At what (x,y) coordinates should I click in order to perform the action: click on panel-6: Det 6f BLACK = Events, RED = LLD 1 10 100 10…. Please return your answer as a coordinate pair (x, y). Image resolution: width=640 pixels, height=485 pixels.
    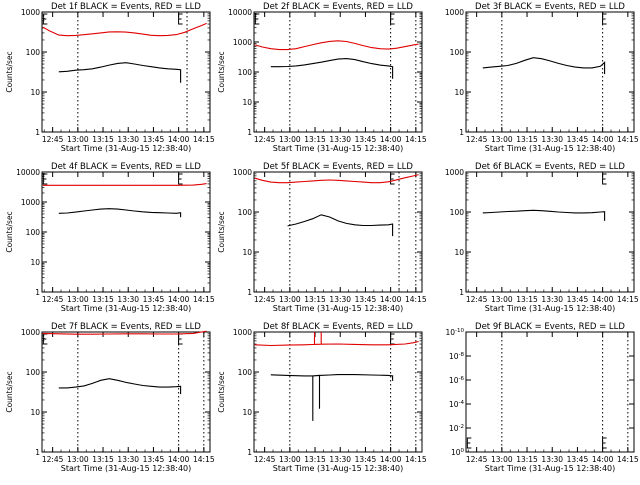
    Looking at the image, I should click on (542, 237).